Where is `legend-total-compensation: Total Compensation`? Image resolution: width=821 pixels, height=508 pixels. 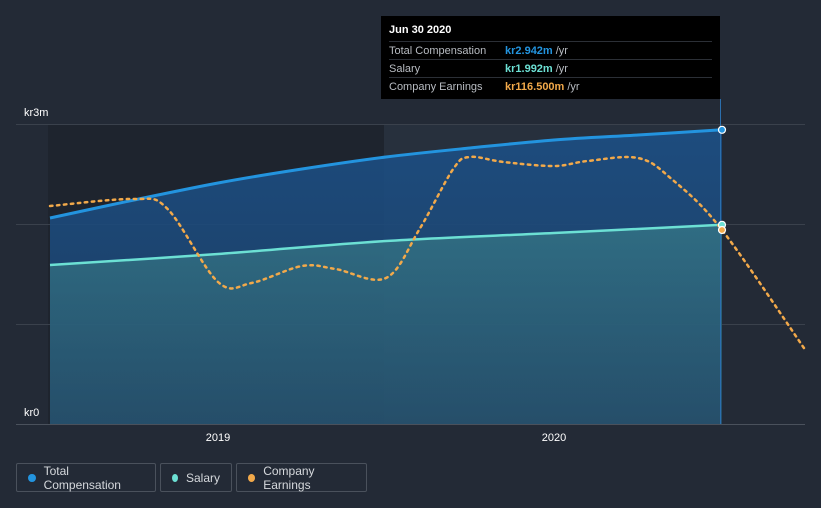
legend-total-compensation: Total Compensation is located at coordinates (86, 477).